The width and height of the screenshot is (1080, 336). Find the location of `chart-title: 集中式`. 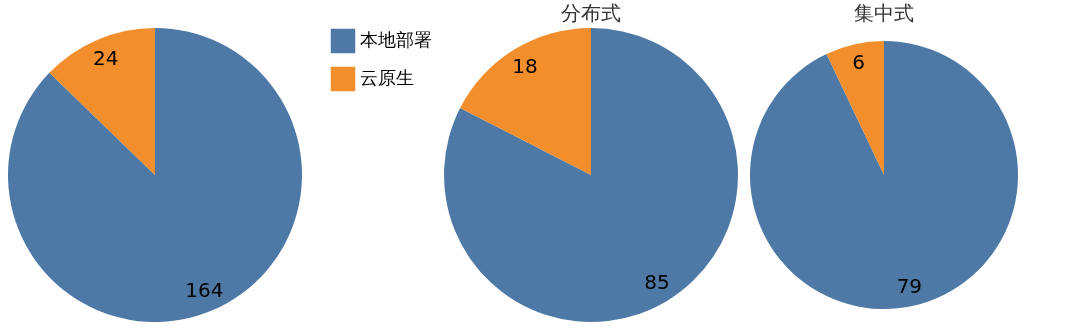

chart-title: 集中式 is located at coordinates (884, 13).